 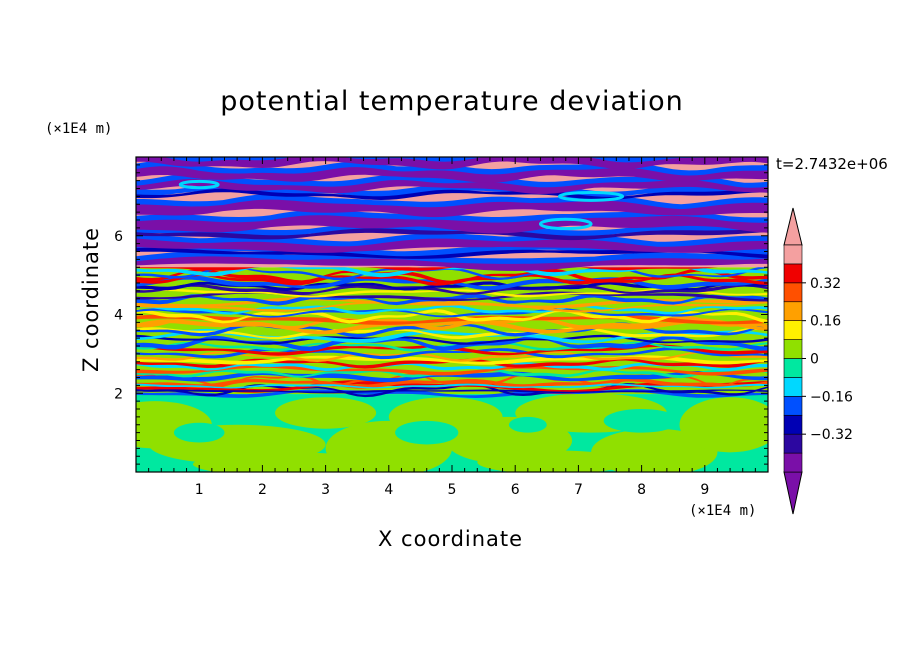 I want to click on chart-title: potential temperature deviation, so click(x=452, y=101).